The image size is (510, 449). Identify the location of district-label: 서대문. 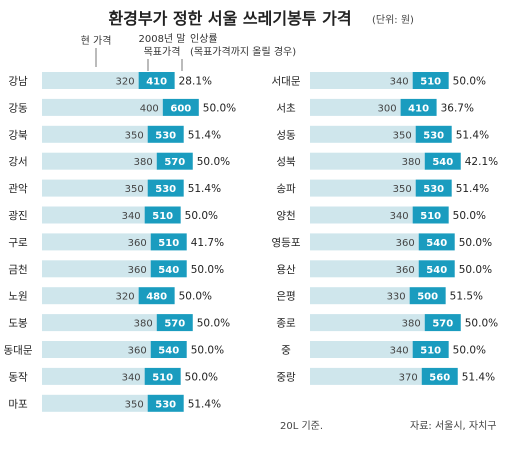
(286, 82).